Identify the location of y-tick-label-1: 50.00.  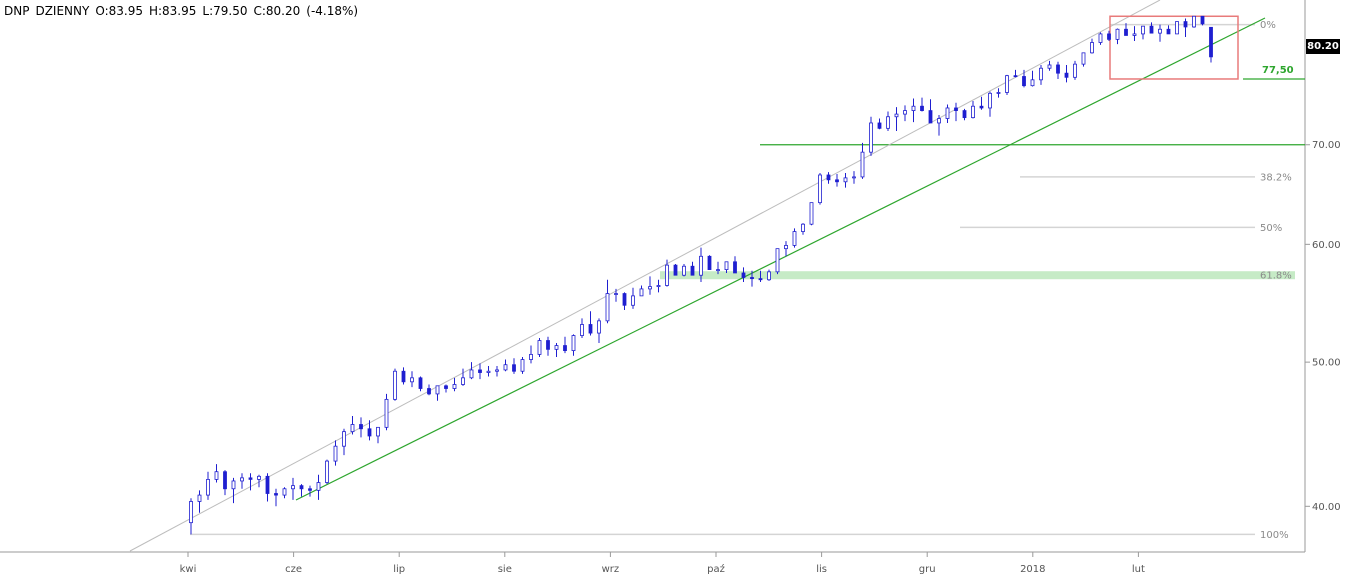
(1326, 363).